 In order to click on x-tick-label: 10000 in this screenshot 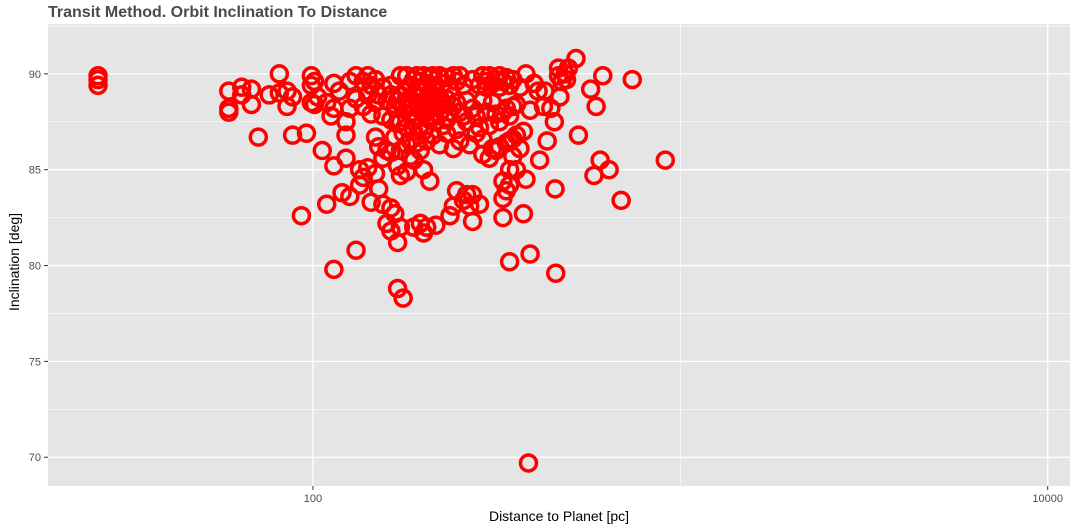, I will do `click(1047, 499)`.